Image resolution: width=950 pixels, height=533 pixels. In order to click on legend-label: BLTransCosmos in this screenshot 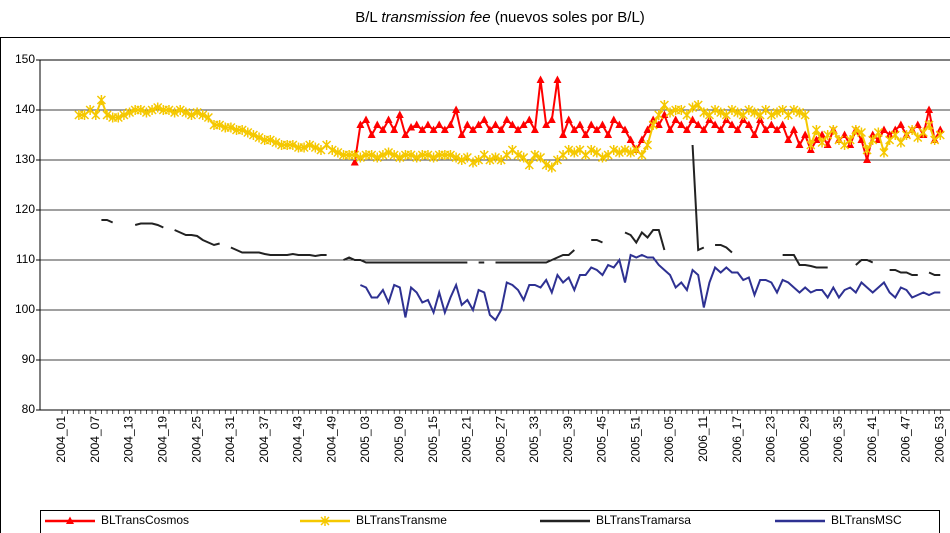, I will do `click(145, 520)`.